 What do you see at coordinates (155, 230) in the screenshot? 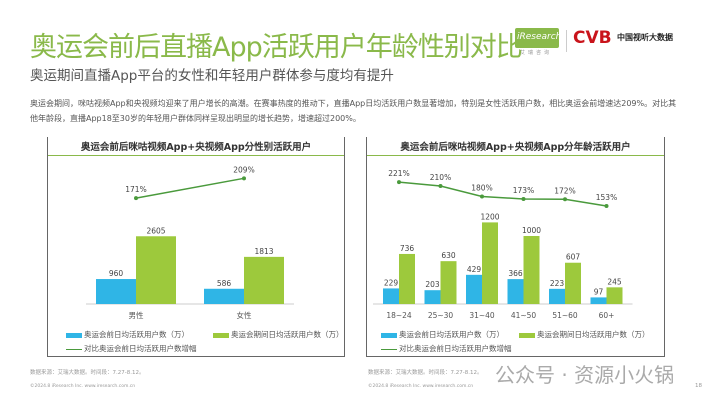
I see `bar-value-label: 2605` at bounding box center [155, 230].